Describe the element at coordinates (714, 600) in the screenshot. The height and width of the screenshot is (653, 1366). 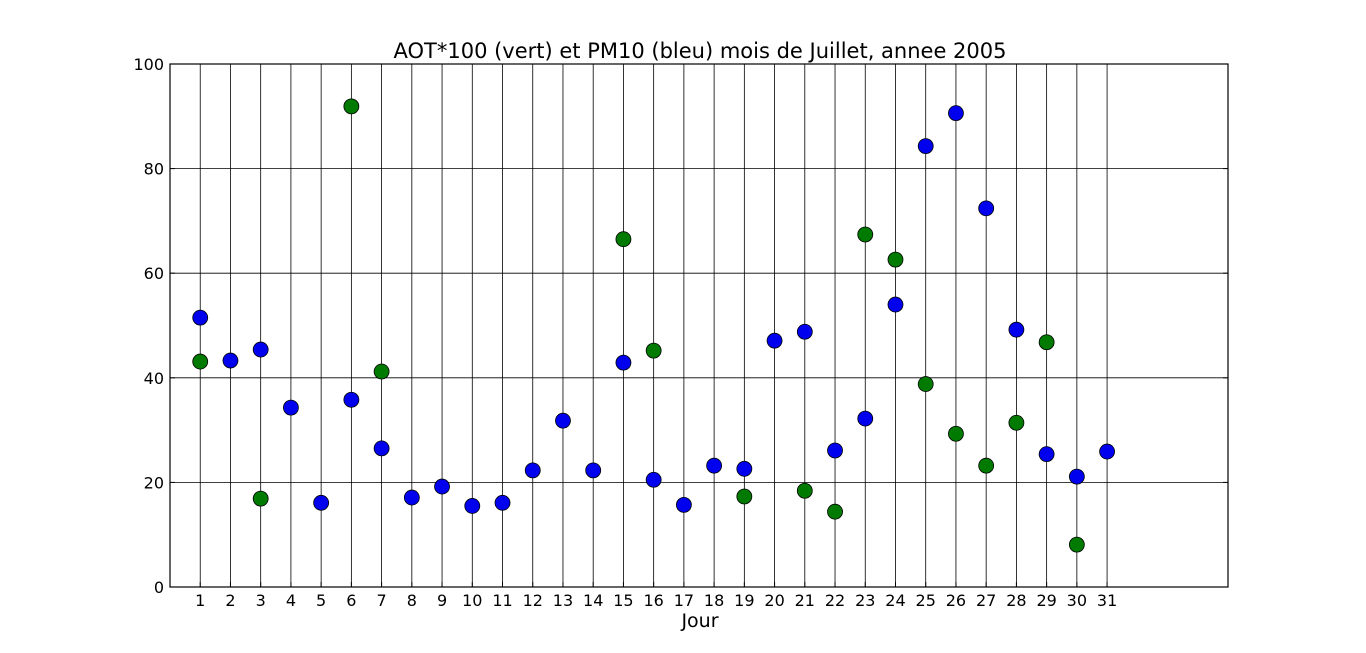
I see `x-tick-label: 18` at that location.